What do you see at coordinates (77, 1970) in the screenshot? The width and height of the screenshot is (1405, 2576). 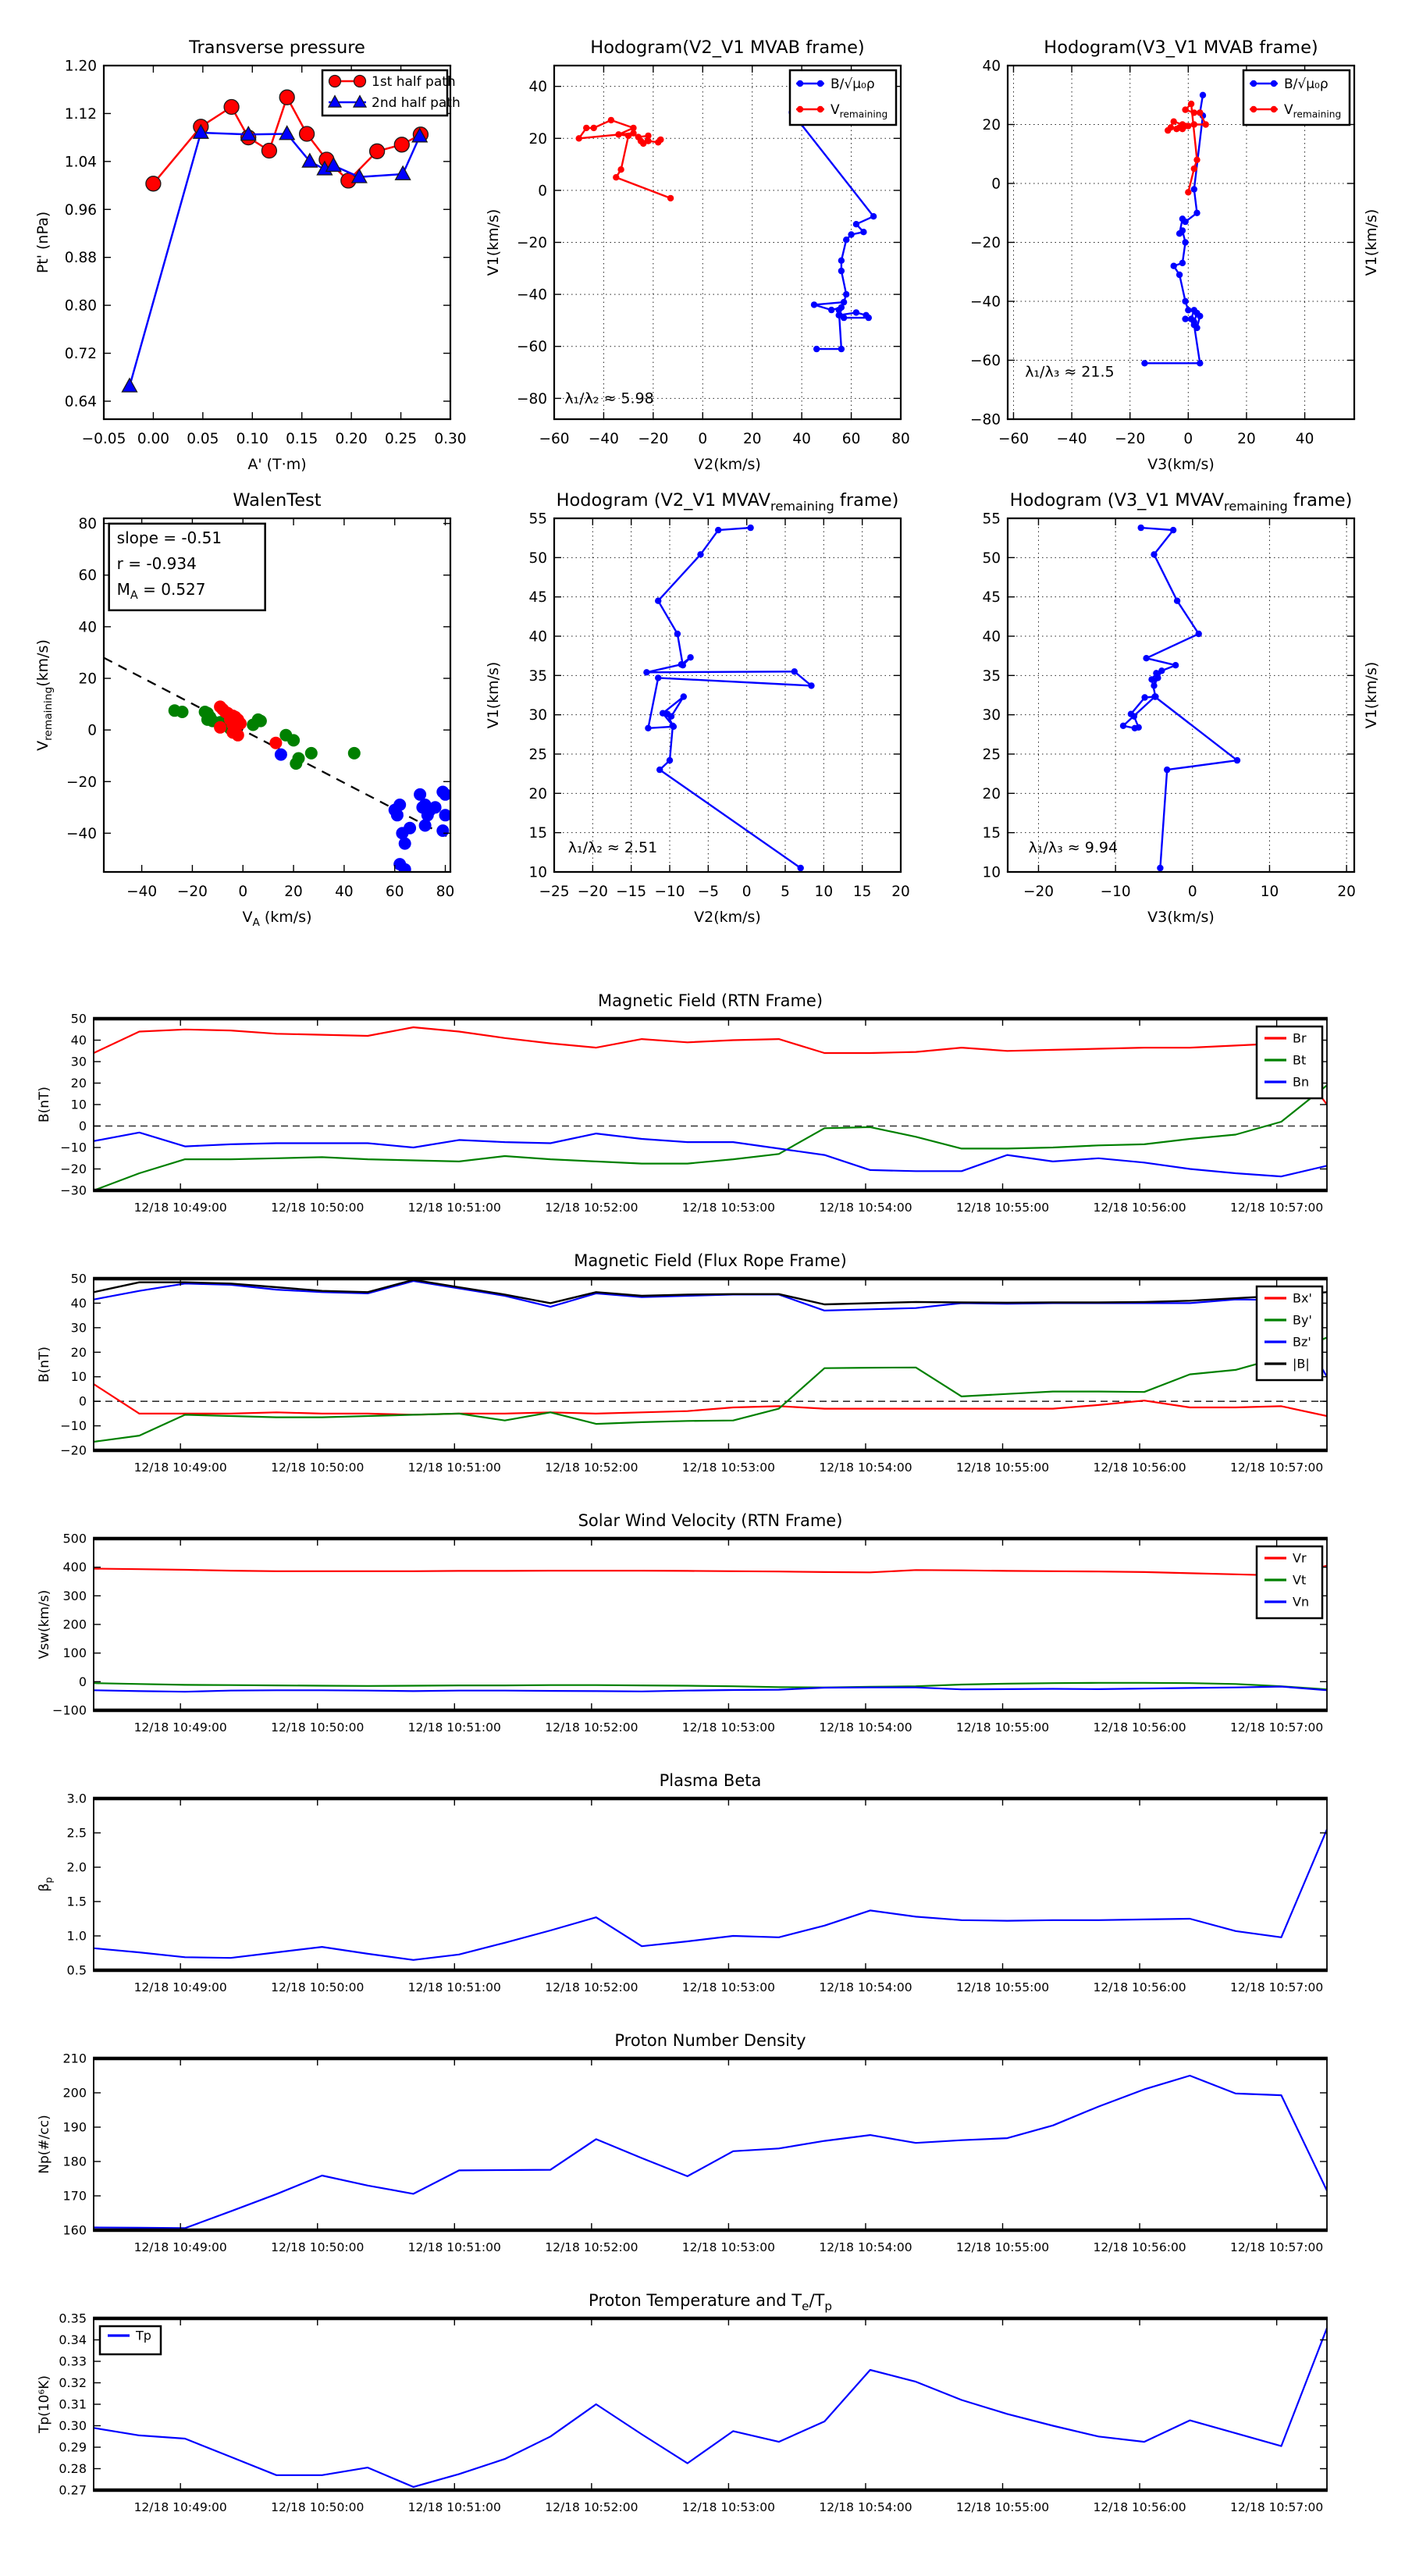 I see `y-tick-label: 0.5` at bounding box center [77, 1970].